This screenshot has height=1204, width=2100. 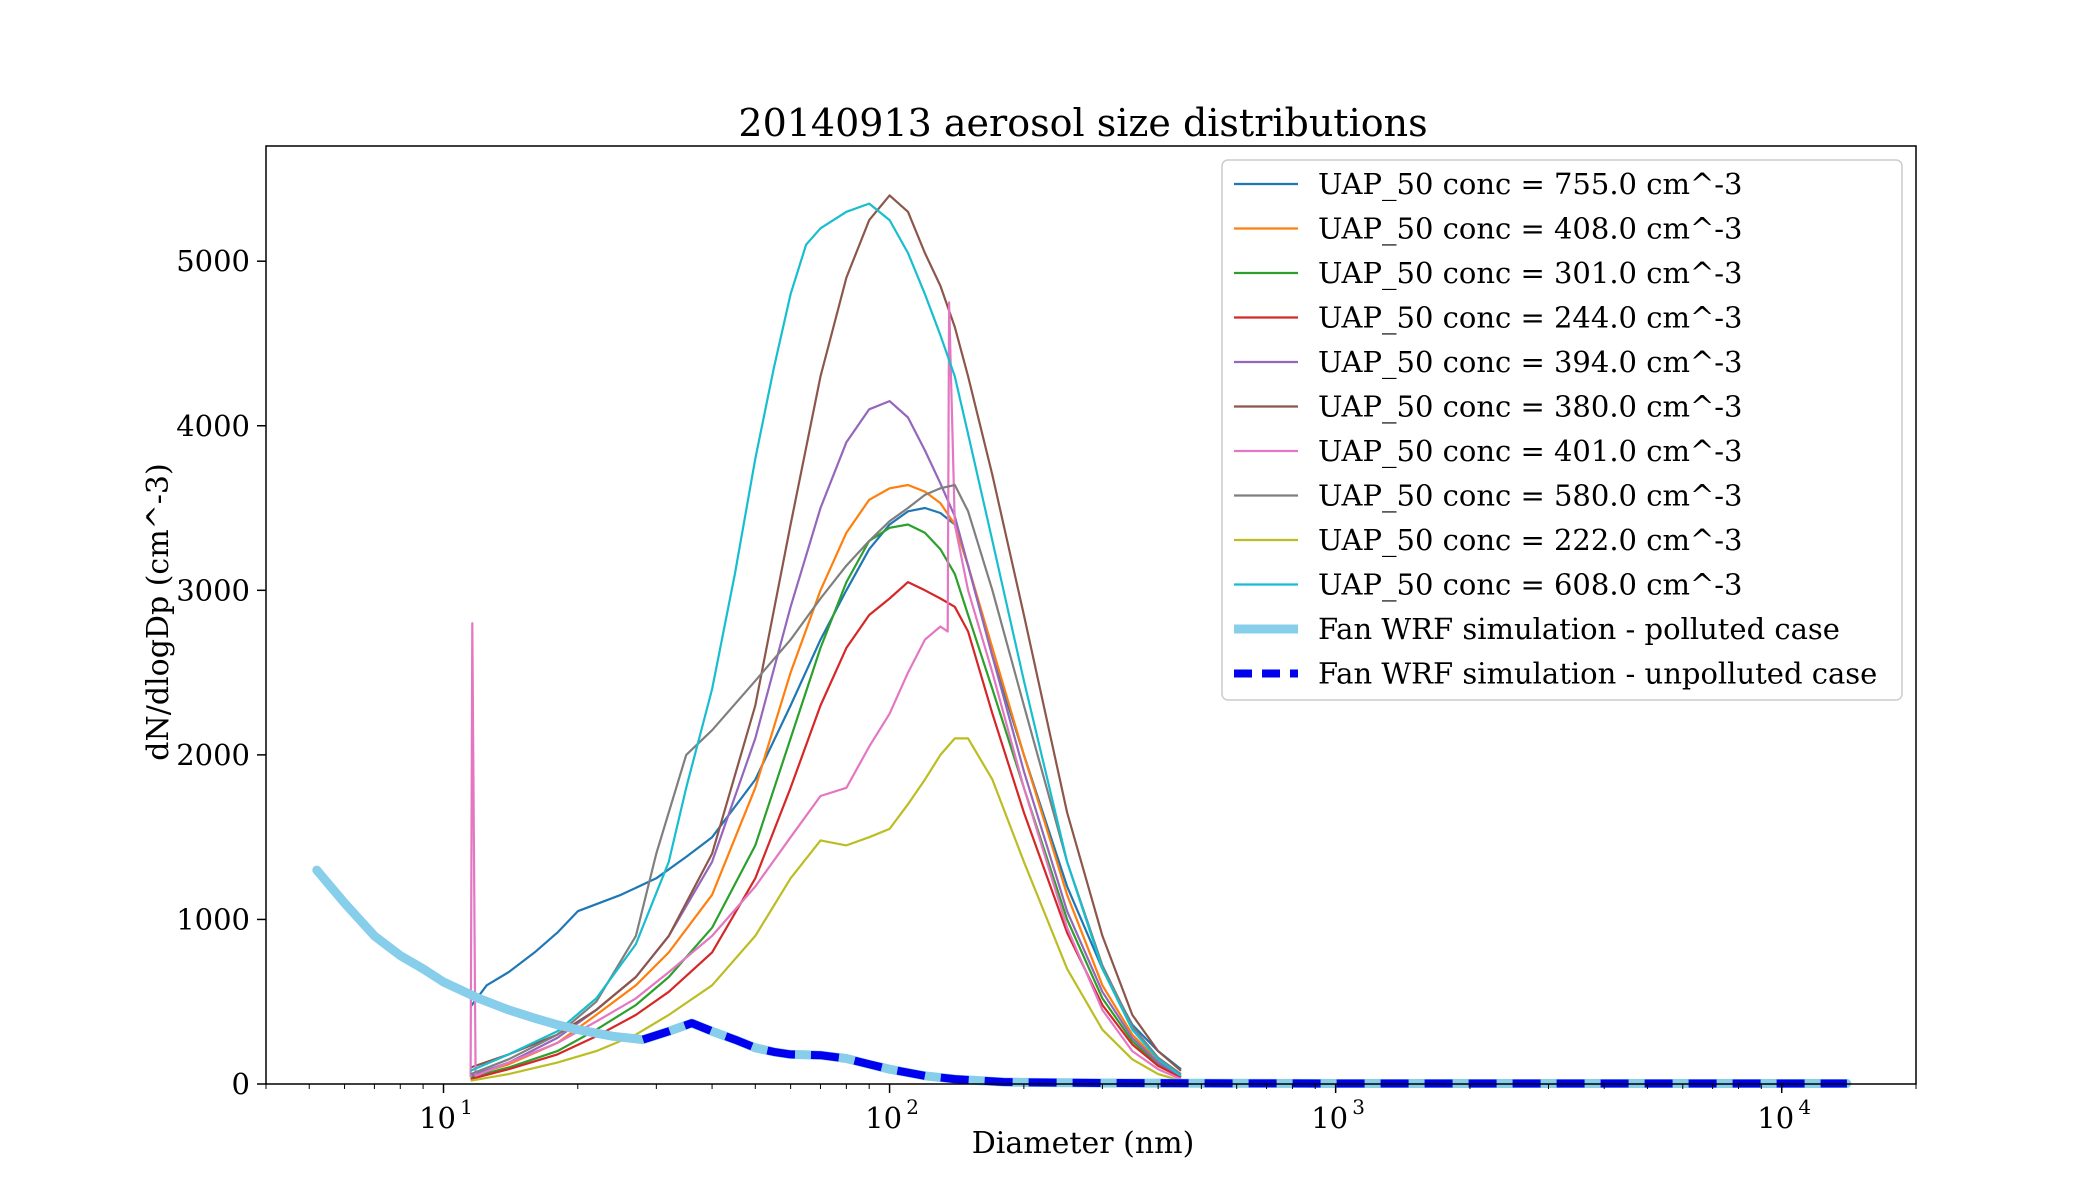 I want to click on y-tick-label: 5000, so click(x=213, y=261).